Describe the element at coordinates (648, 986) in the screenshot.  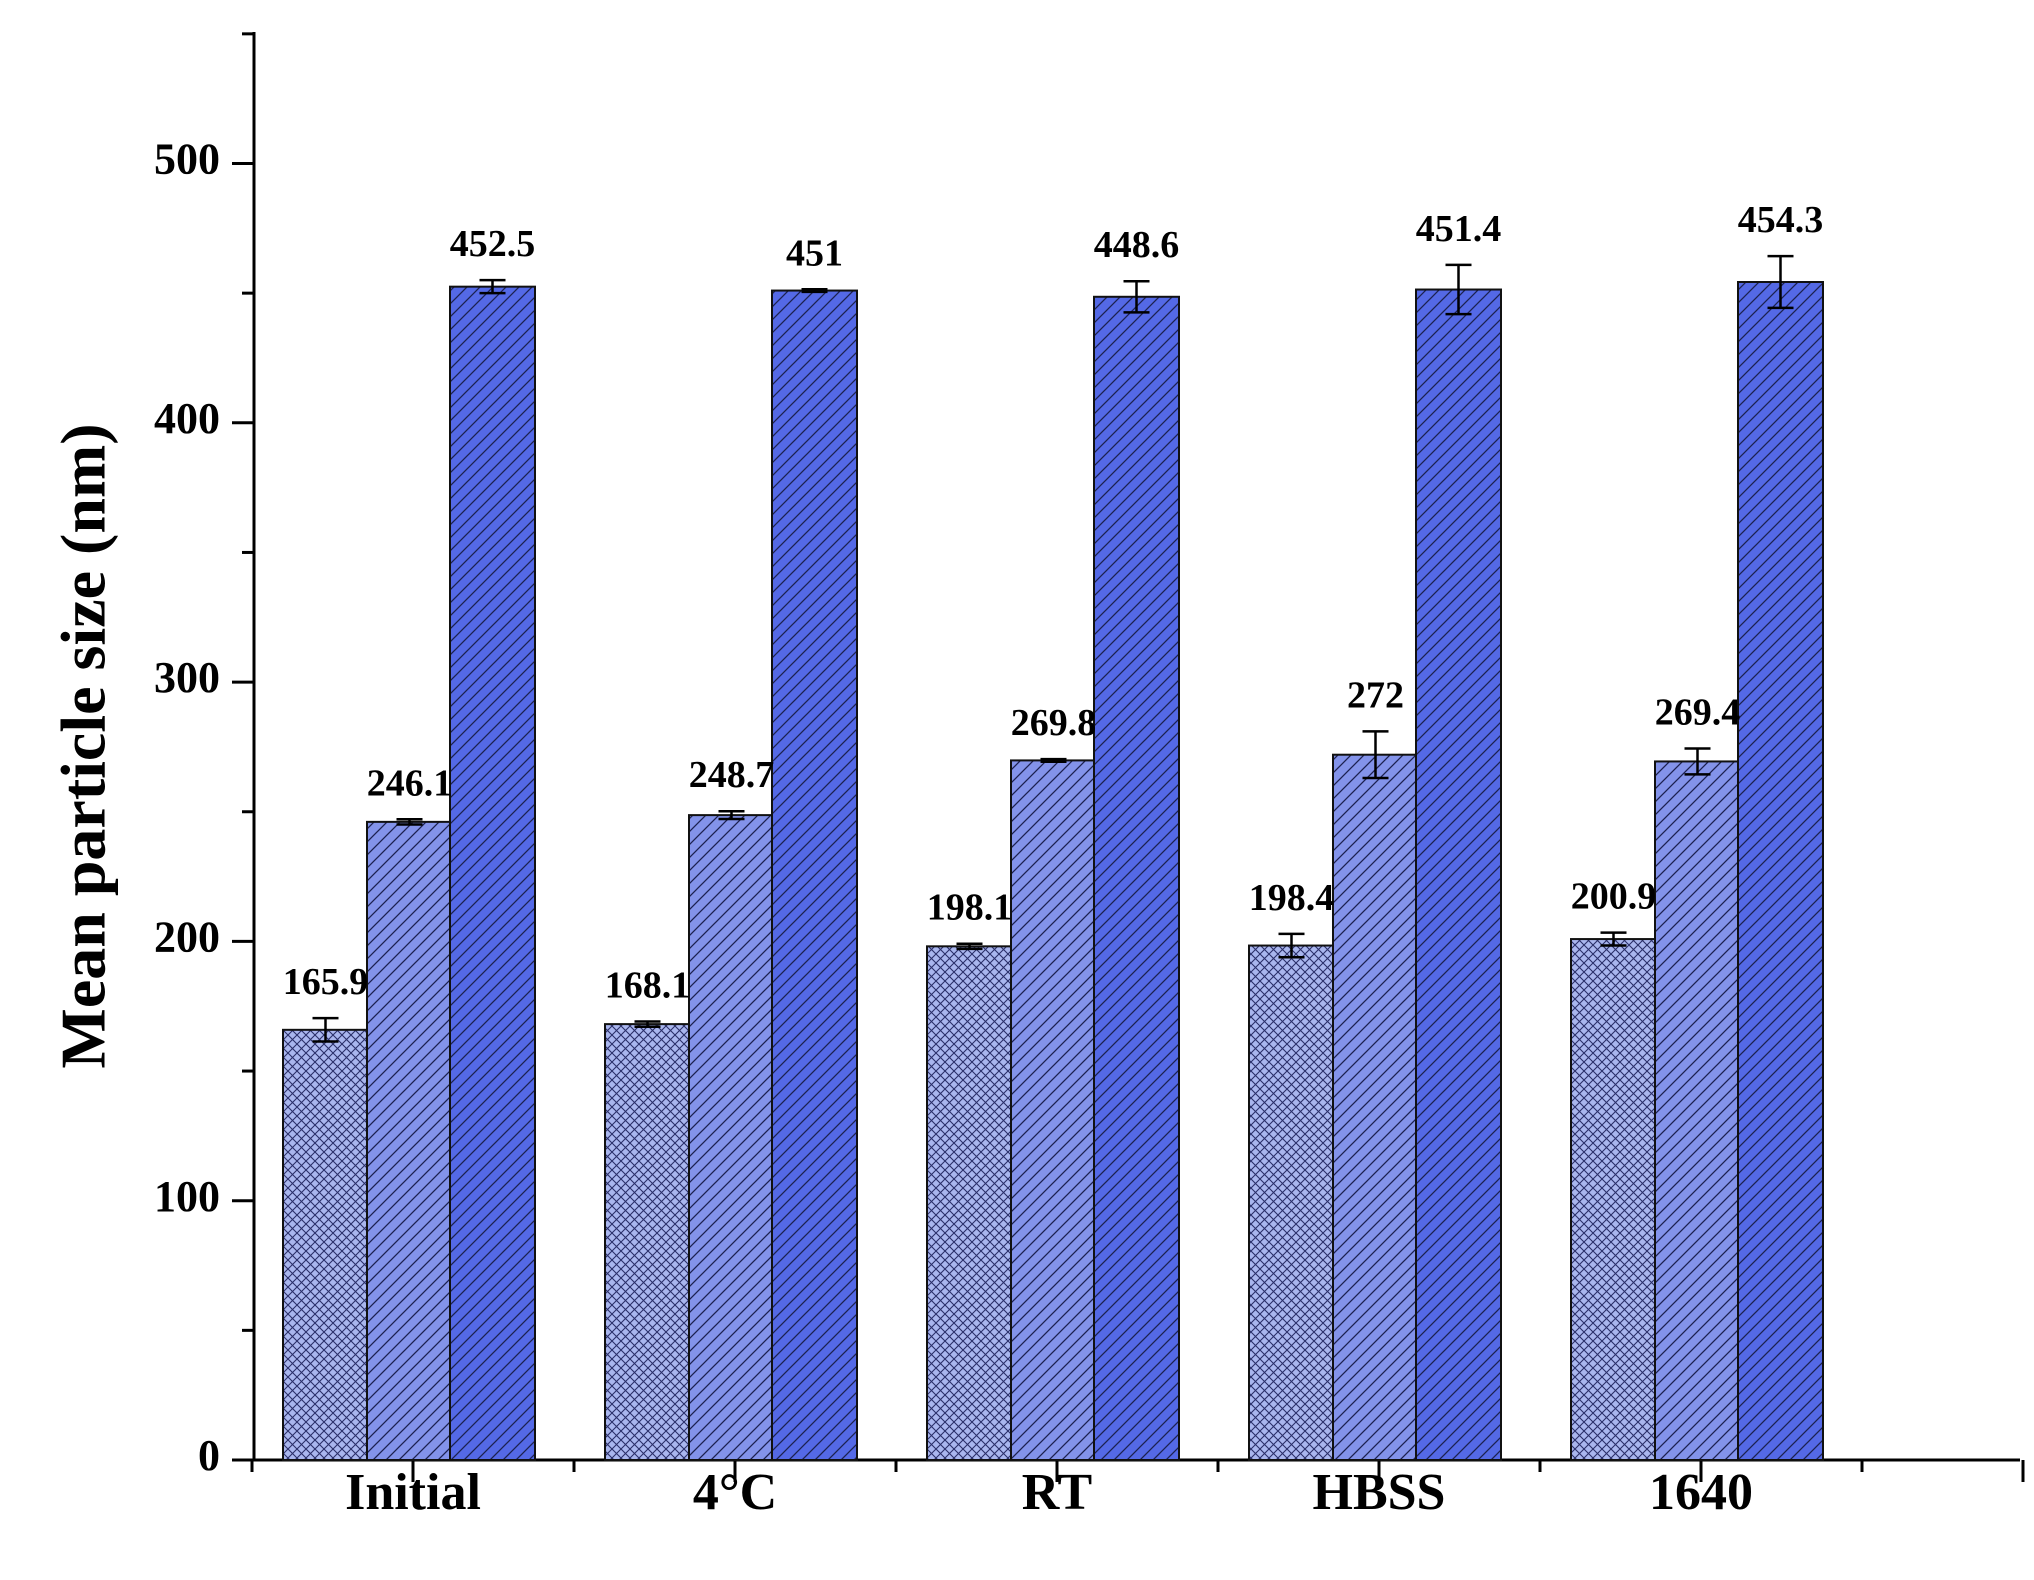
I see `data-label: 168.1` at that location.